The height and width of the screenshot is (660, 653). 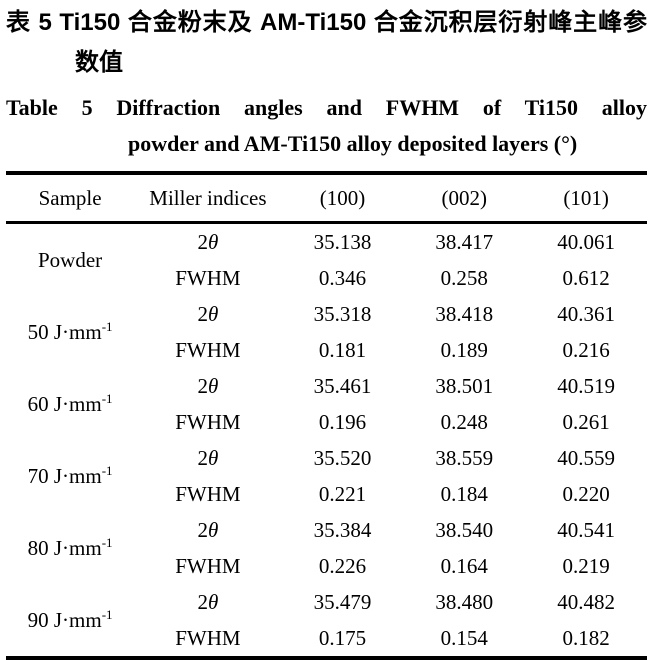 I want to click on table-row: FWHM 0.221 0.184 0.220, so click(x=326, y=494).